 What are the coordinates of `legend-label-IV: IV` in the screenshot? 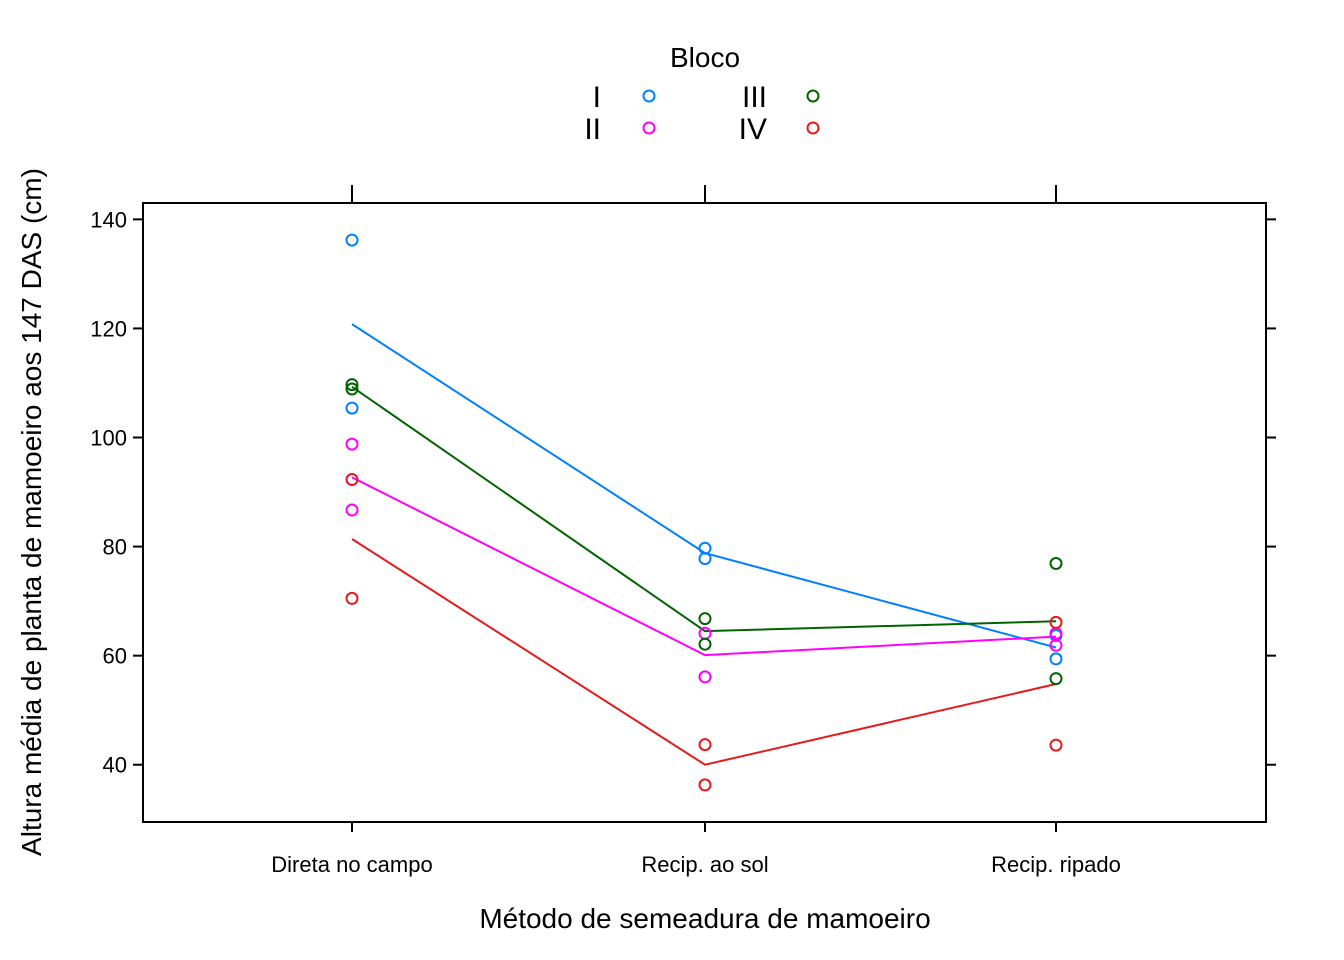 It's located at (753, 129).